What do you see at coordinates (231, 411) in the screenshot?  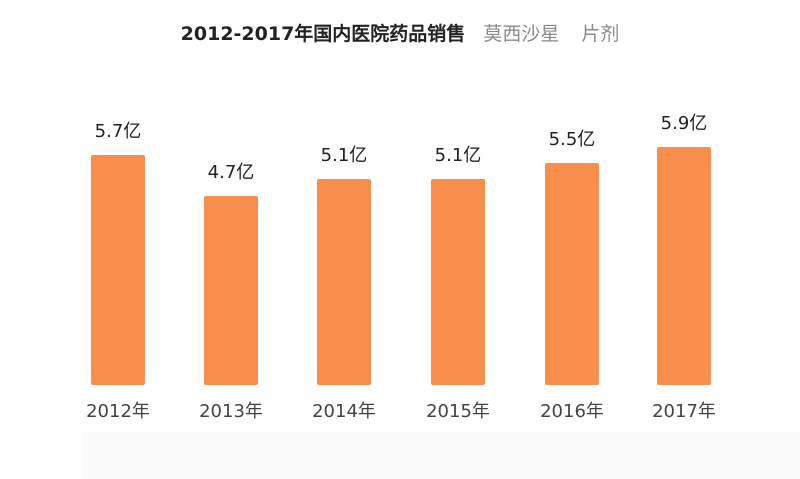 I see `x-axis-tick-label: 2013年` at bounding box center [231, 411].